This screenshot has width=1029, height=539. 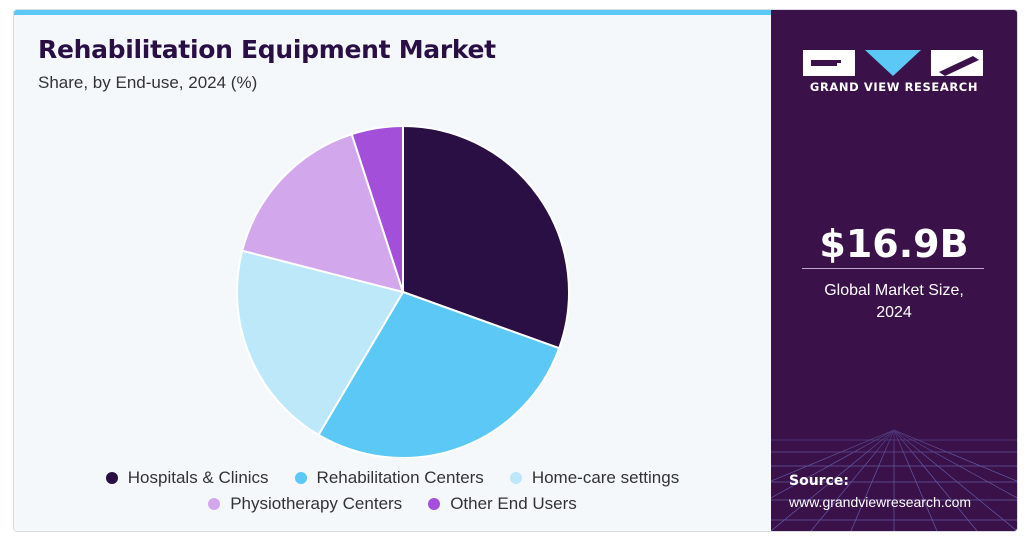 I want to click on legend-item: Other End Users, so click(x=502, y=504).